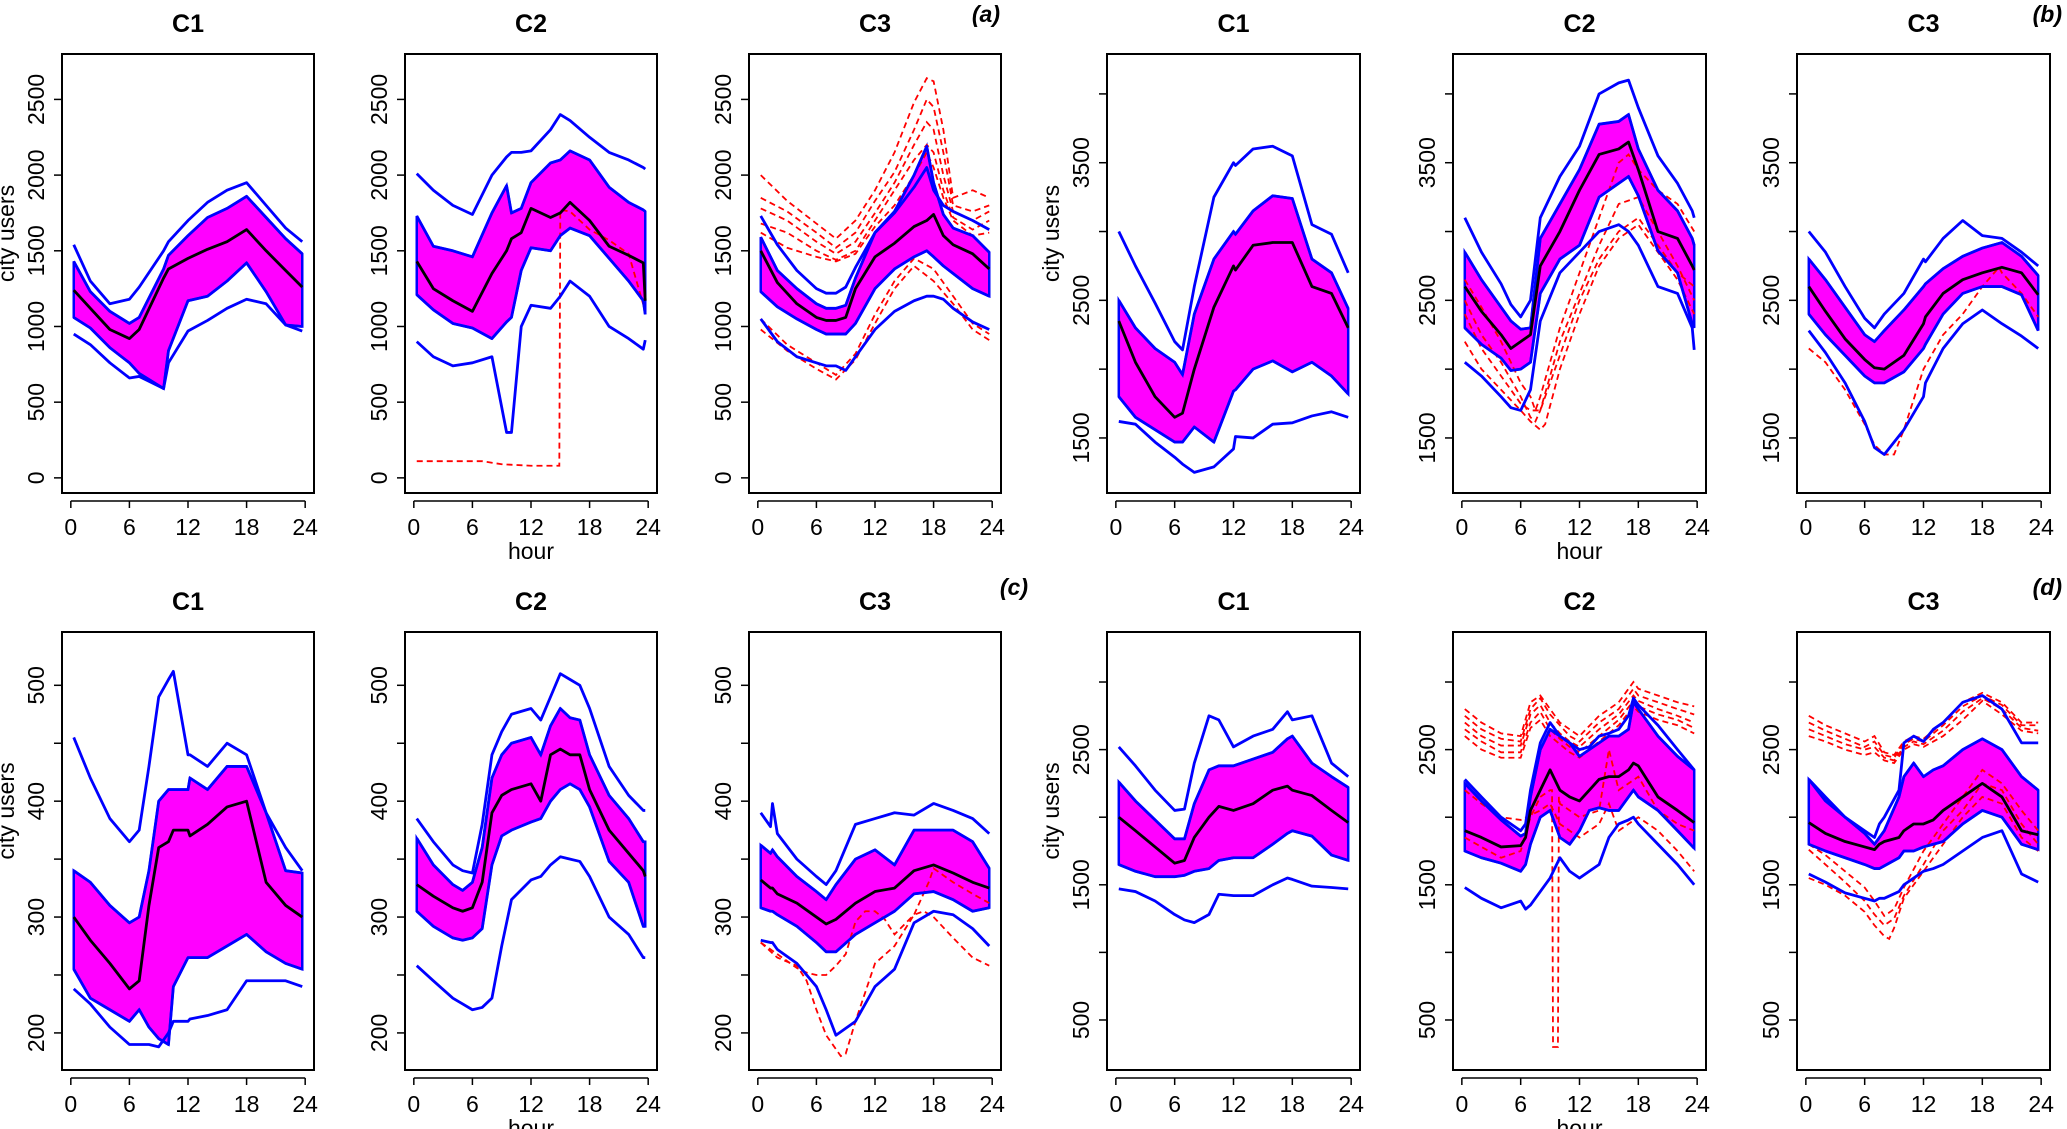 The image size is (2067, 1129). I want to click on subplot-d-c3: C3 0 6 12 18 24 500 1500 2500, so click(1906, 852).